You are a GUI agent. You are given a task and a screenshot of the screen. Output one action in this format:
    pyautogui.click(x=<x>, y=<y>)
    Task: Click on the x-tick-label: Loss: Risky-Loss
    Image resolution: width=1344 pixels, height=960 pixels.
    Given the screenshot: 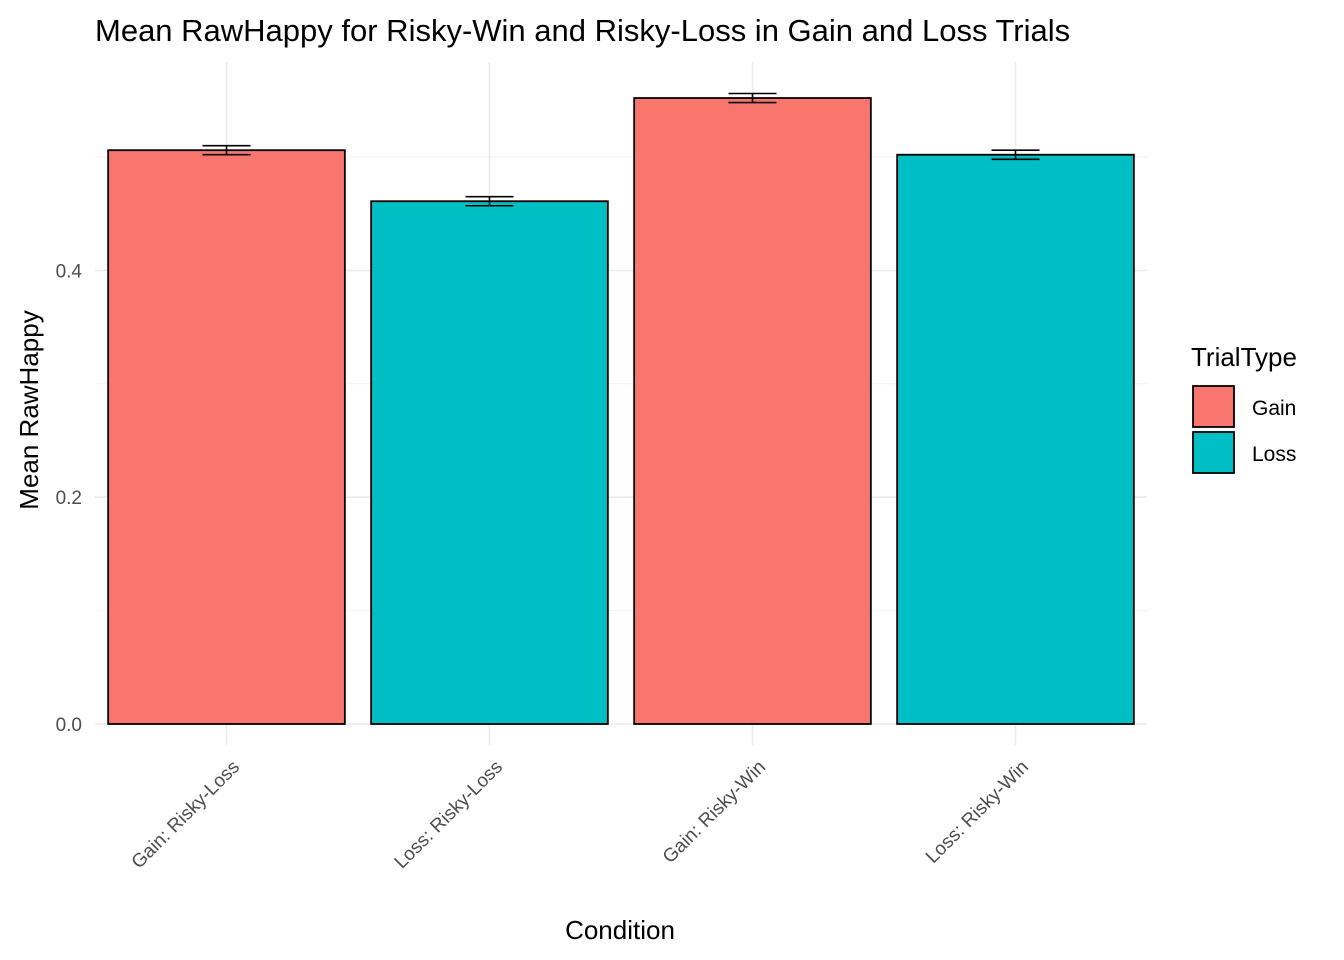 What is the action you would take?
    pyautogui.click(x=449, y=815)
    